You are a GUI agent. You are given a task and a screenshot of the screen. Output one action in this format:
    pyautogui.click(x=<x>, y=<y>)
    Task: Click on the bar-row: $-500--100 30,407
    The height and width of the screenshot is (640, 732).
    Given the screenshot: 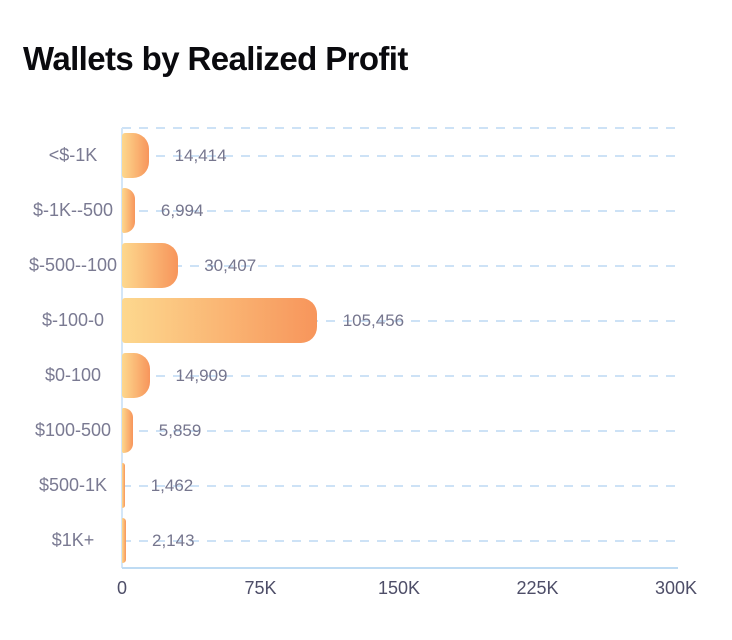 What is the action you would take?
    pyautogui.click(x=366, y=265)
    